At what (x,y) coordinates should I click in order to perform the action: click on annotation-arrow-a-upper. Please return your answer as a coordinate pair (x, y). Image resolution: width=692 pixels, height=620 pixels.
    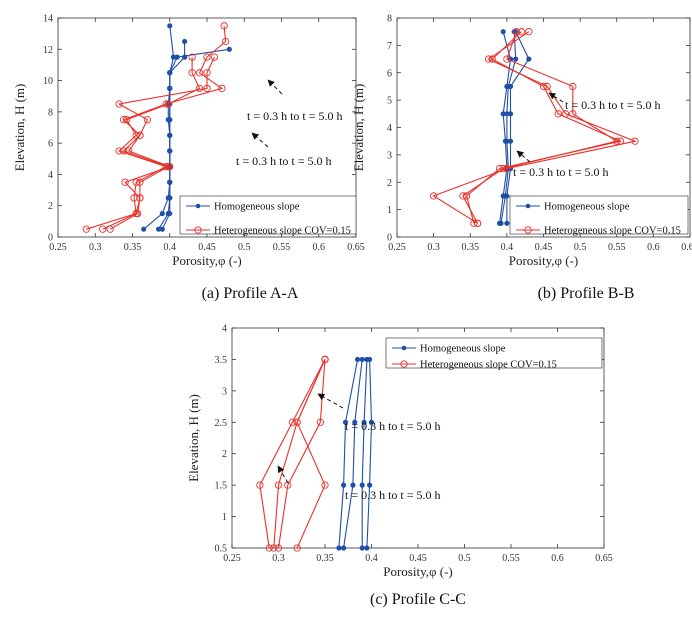
    Looking at the image, I should click on (275, 87).